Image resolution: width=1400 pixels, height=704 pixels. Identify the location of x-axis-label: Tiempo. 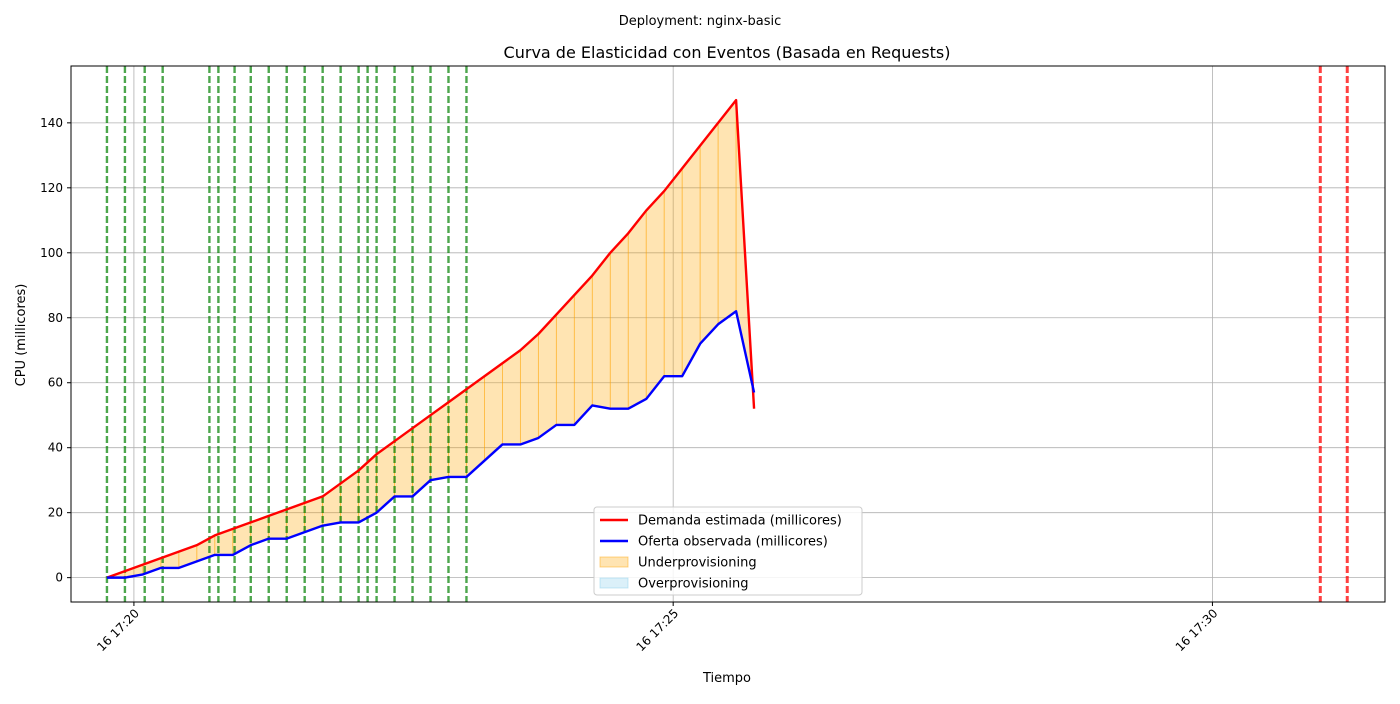
(726, 678).